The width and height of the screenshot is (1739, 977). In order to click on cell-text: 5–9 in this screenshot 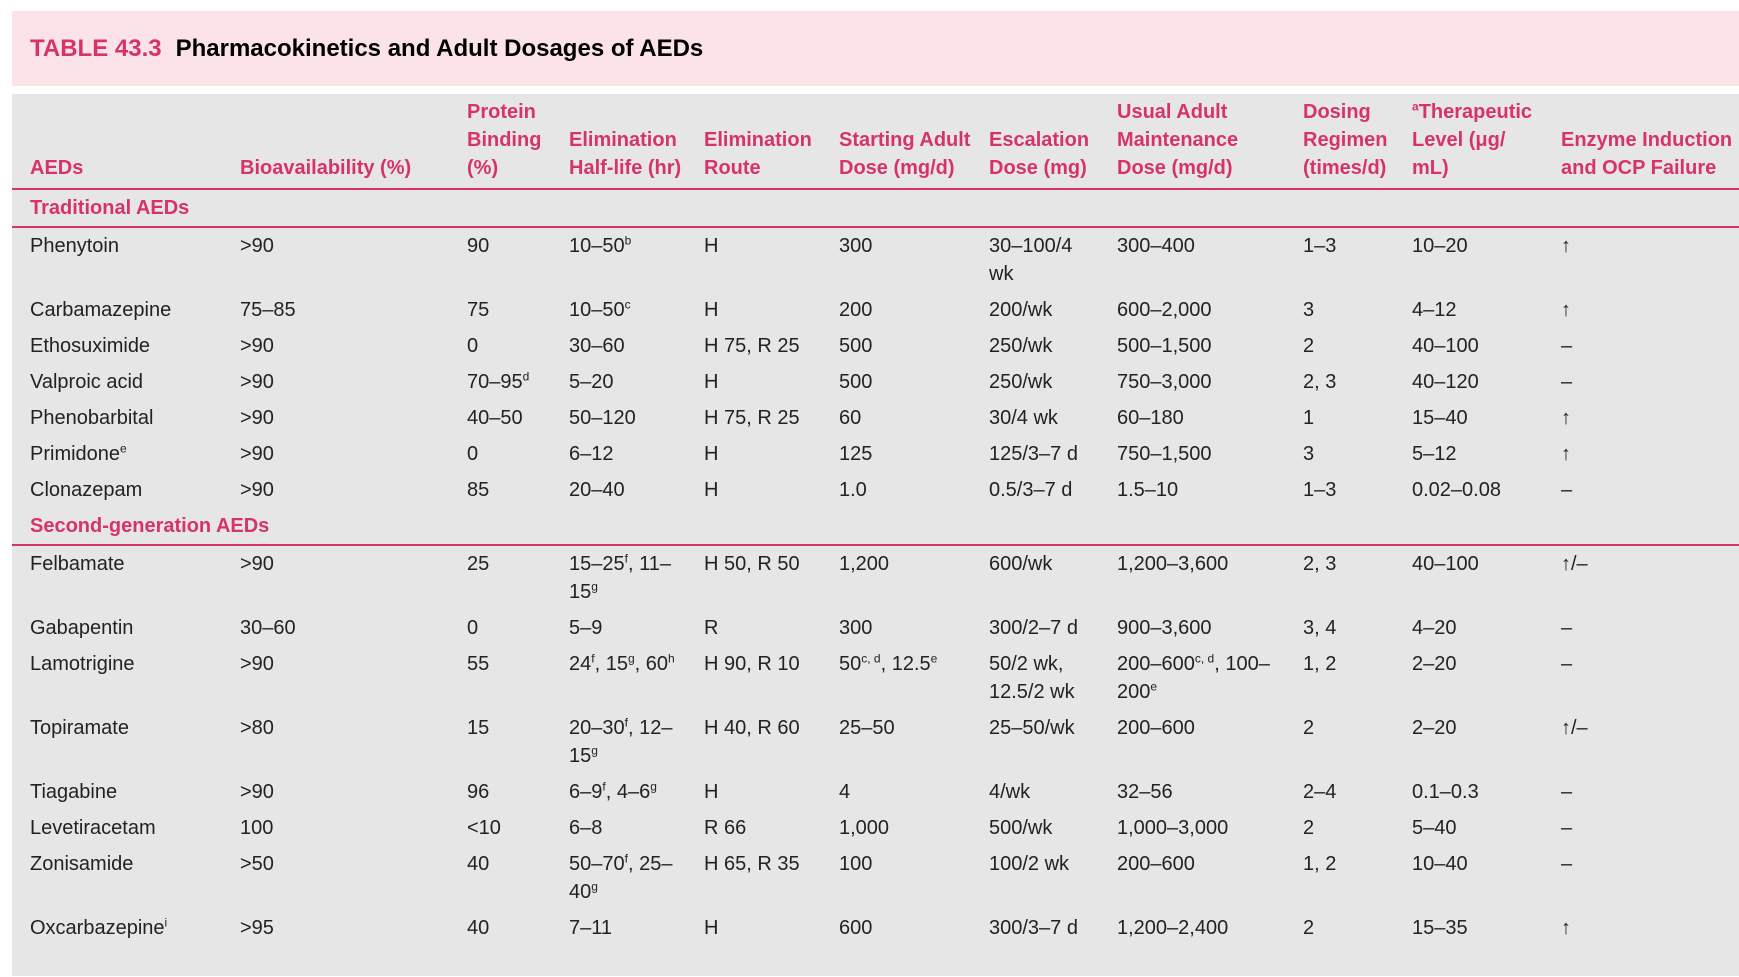, I will do `click(586, 628)`.